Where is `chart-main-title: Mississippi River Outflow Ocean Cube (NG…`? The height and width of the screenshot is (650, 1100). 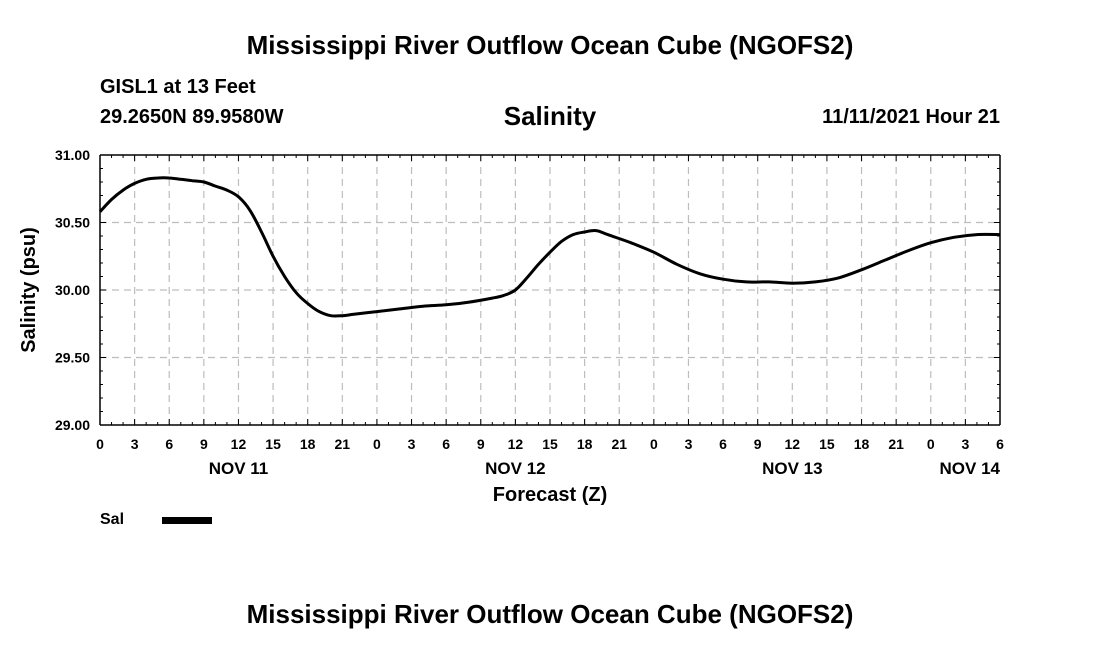
chart-main-title: Mississippi River Outflow Ocean Cube (NG… is located at coordinates (550, 45).